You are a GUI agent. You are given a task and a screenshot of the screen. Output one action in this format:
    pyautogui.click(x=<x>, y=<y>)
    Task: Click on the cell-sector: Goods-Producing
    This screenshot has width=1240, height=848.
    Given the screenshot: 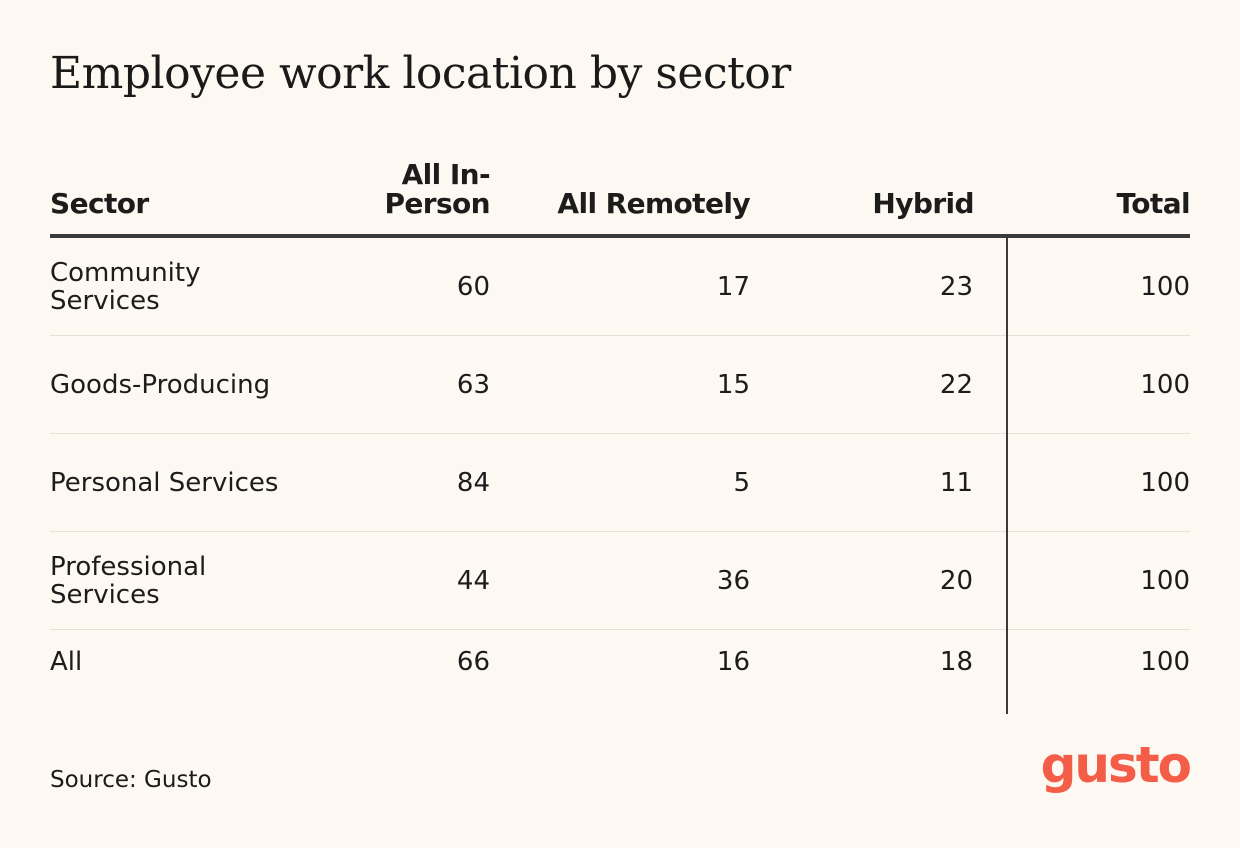 What is the action you would take?
    pyautogui.click(x=175, y=384)
    